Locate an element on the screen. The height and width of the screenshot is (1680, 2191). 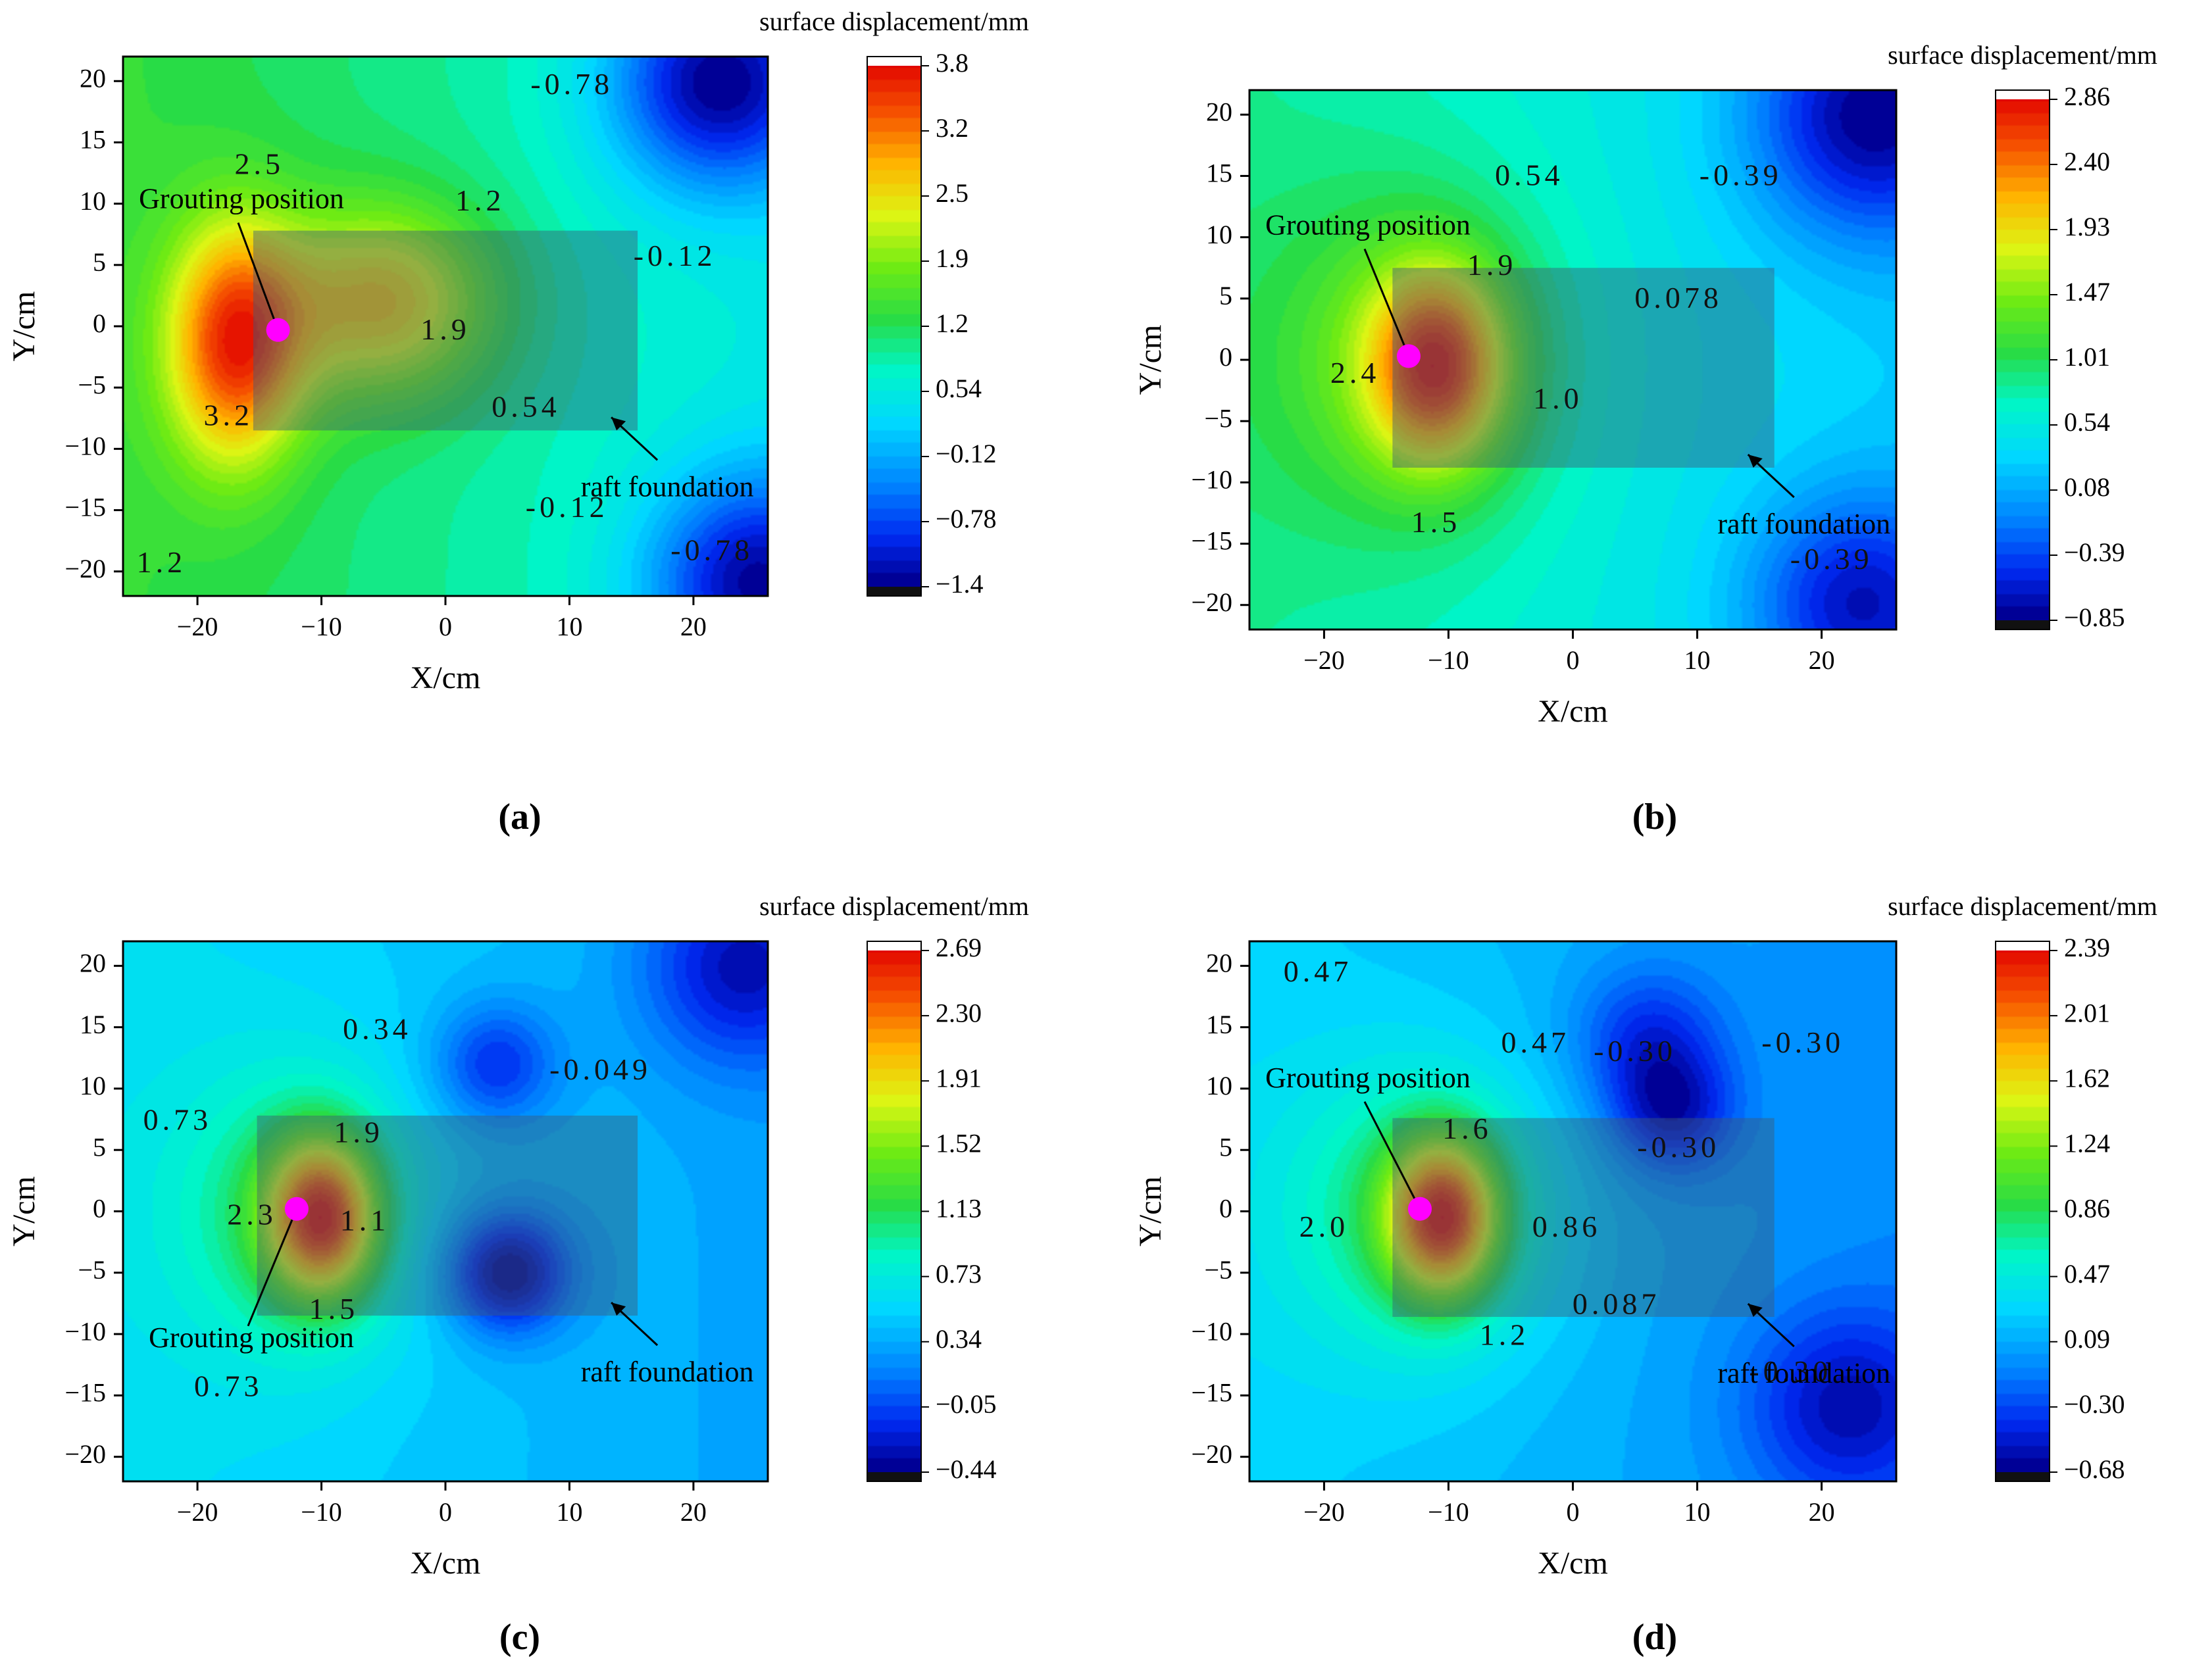
colorbar-tick-label: 0.54 is located at coordinates (2087, 422).